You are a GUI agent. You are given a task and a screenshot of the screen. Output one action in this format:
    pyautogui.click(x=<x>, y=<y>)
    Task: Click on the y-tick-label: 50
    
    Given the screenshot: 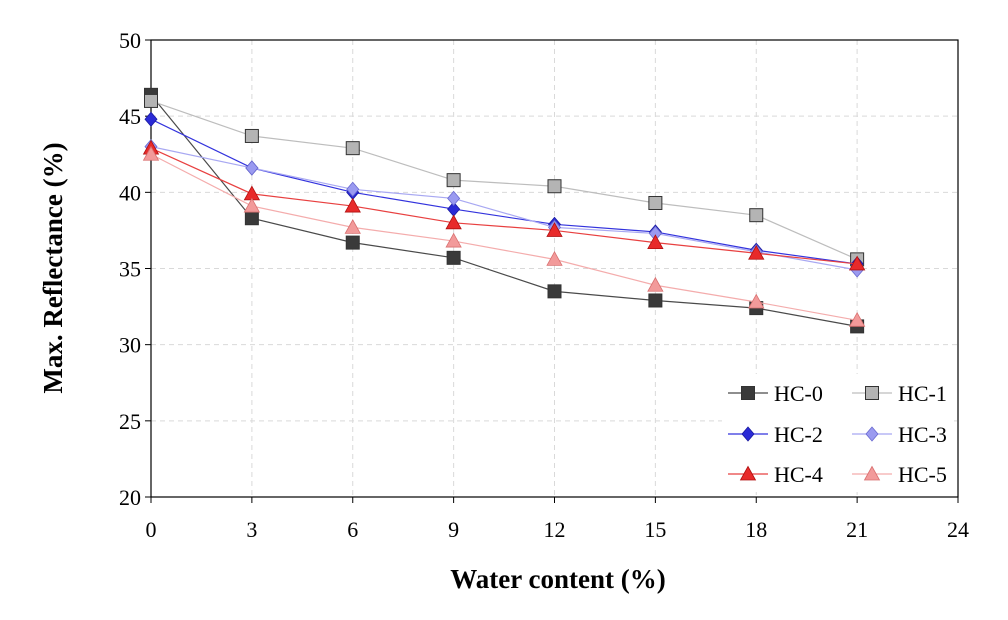 What is the action you would take?
    pyautogui.click(x=130, y=40)
    